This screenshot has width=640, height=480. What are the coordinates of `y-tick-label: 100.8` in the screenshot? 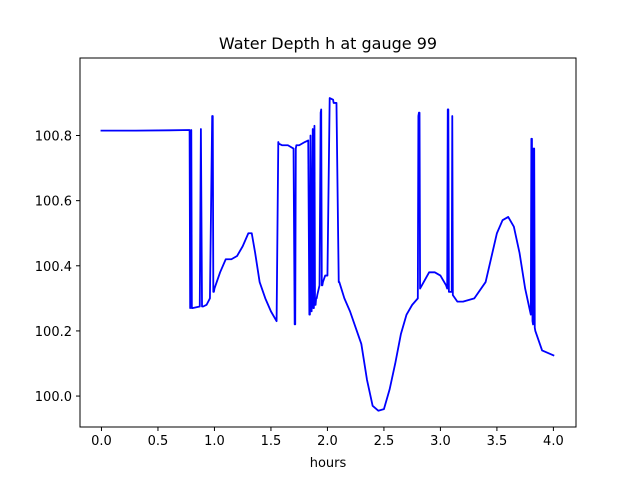 It's located at (53, 137).